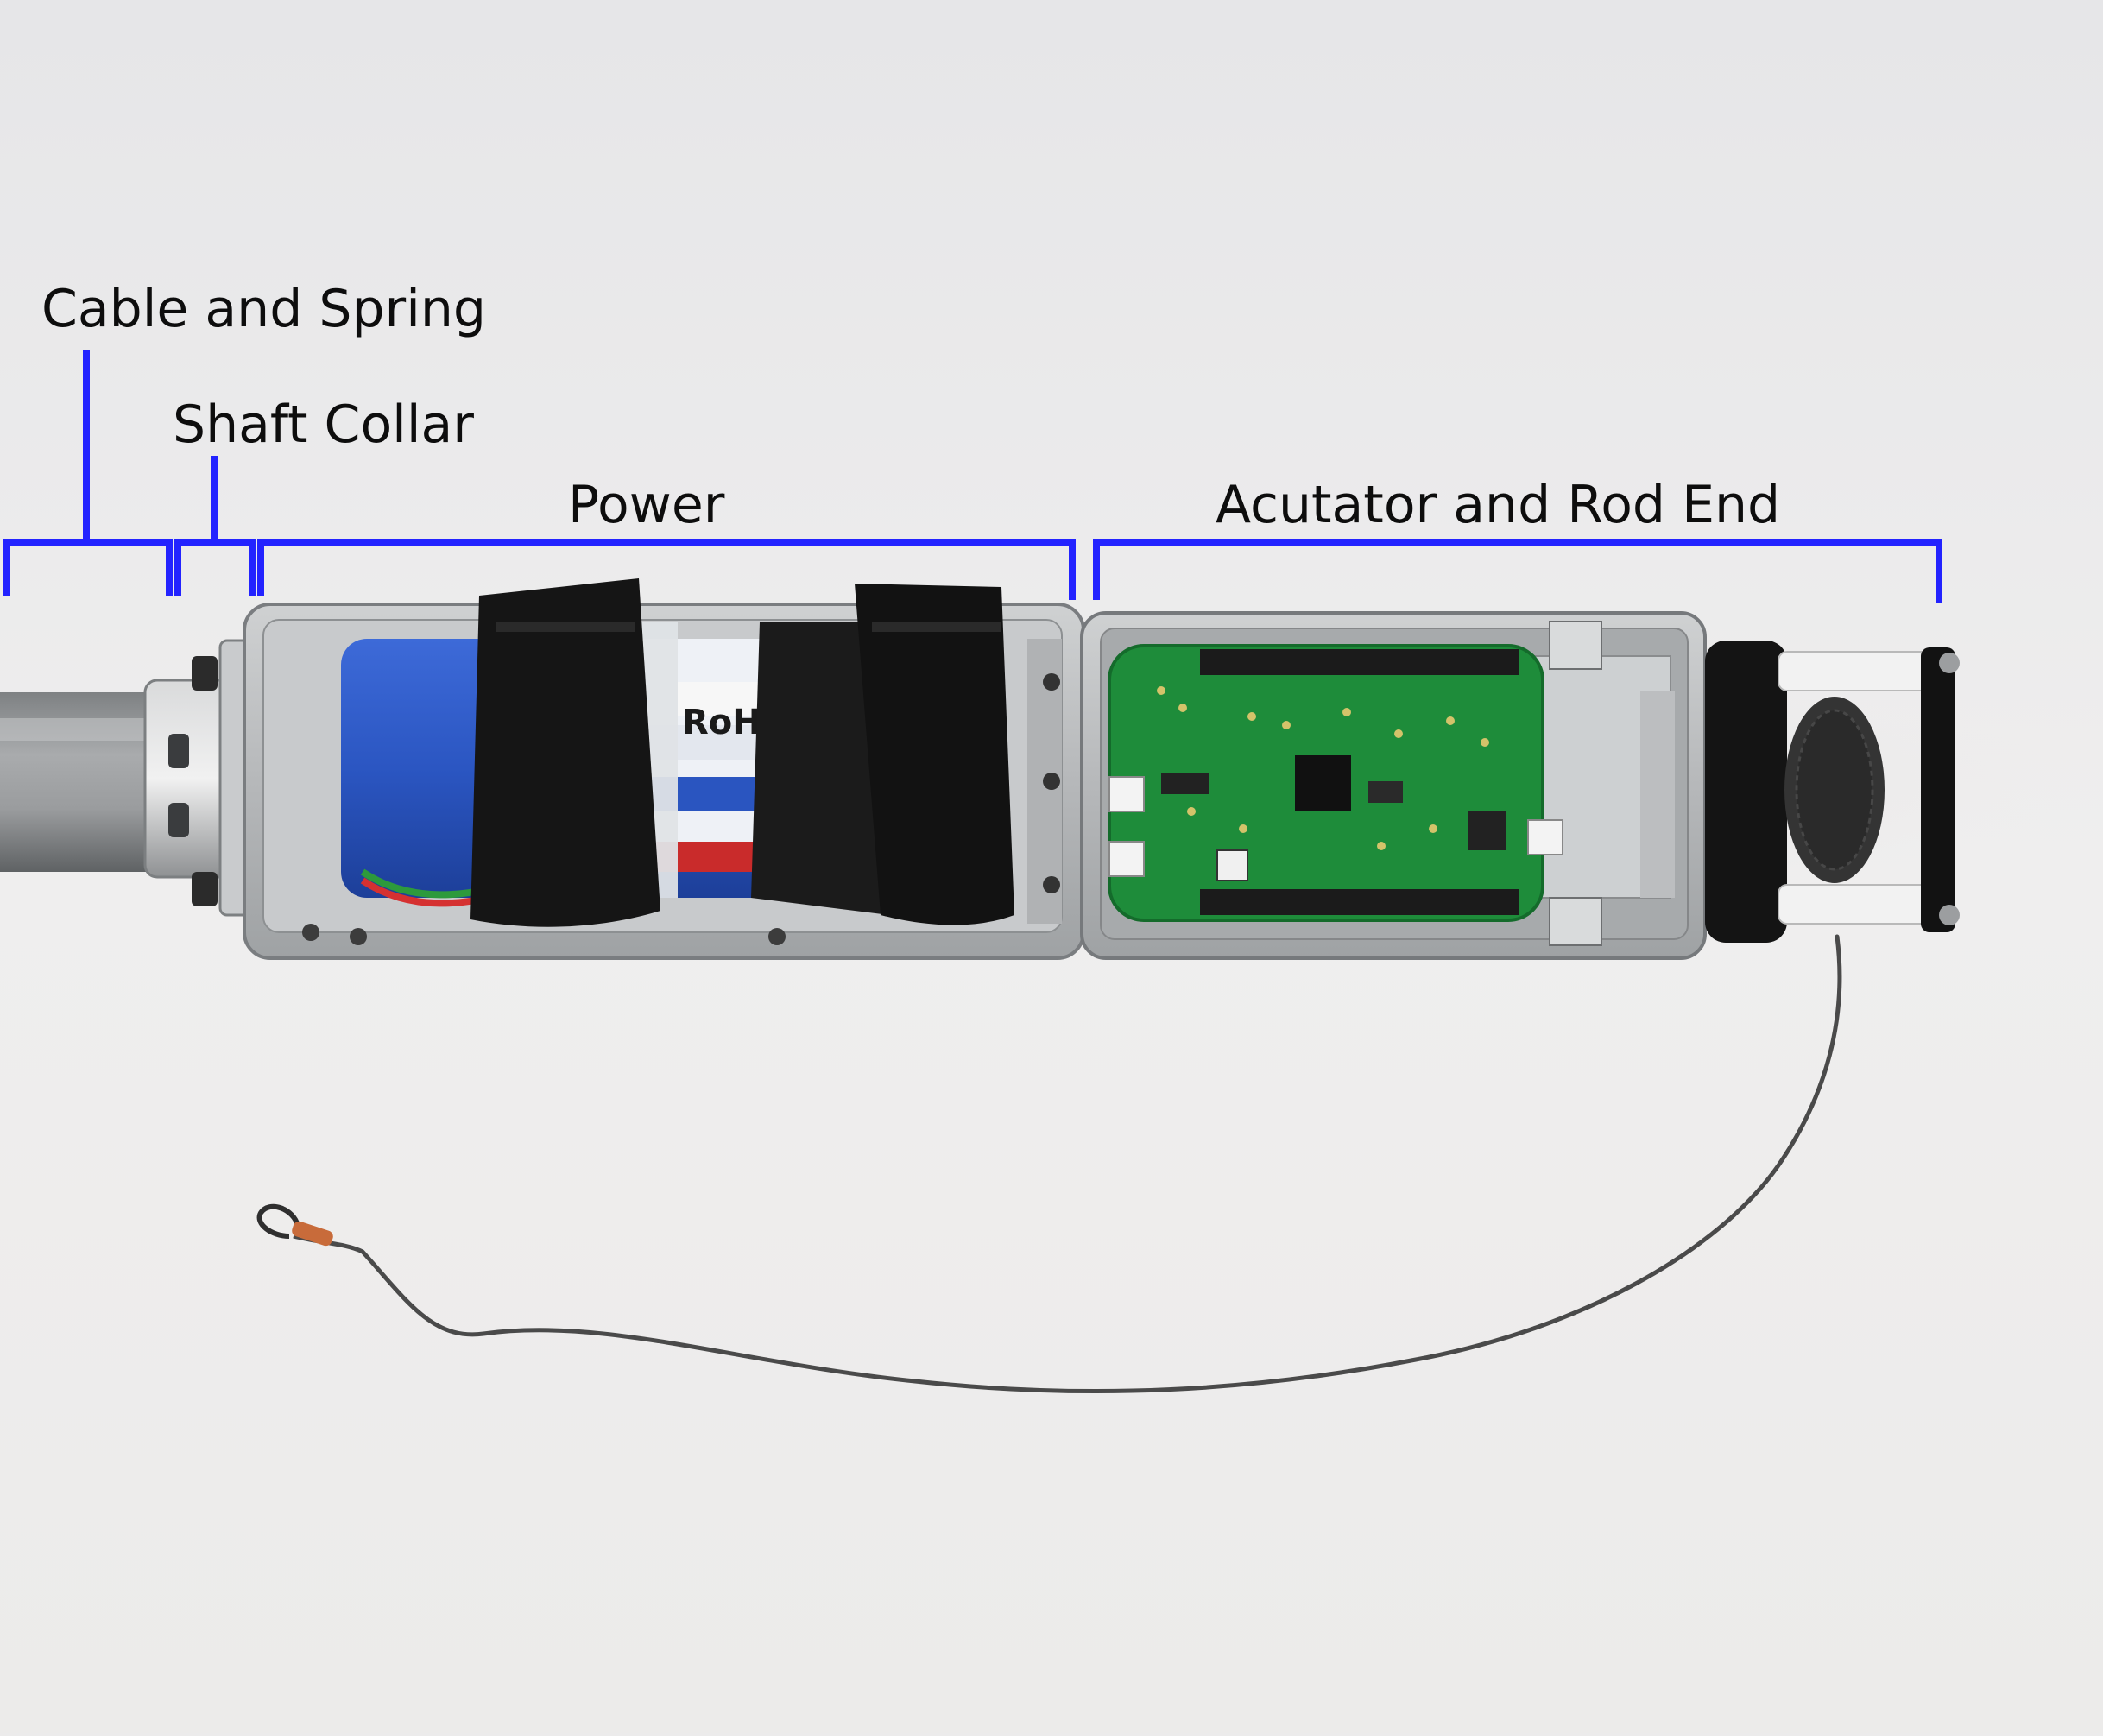  Describe the element at coordinates (646, 505) in the screenshot. I see `label-power: Power` at that location.